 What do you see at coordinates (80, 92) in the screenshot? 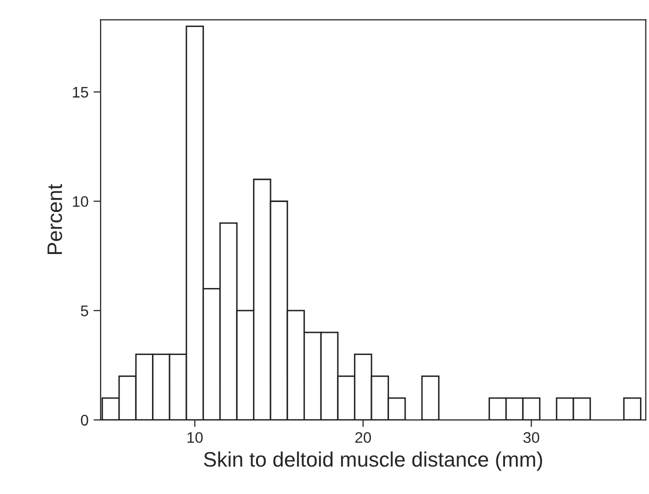
I see `y-tick-label: 15` at bounding box center [80, 92].